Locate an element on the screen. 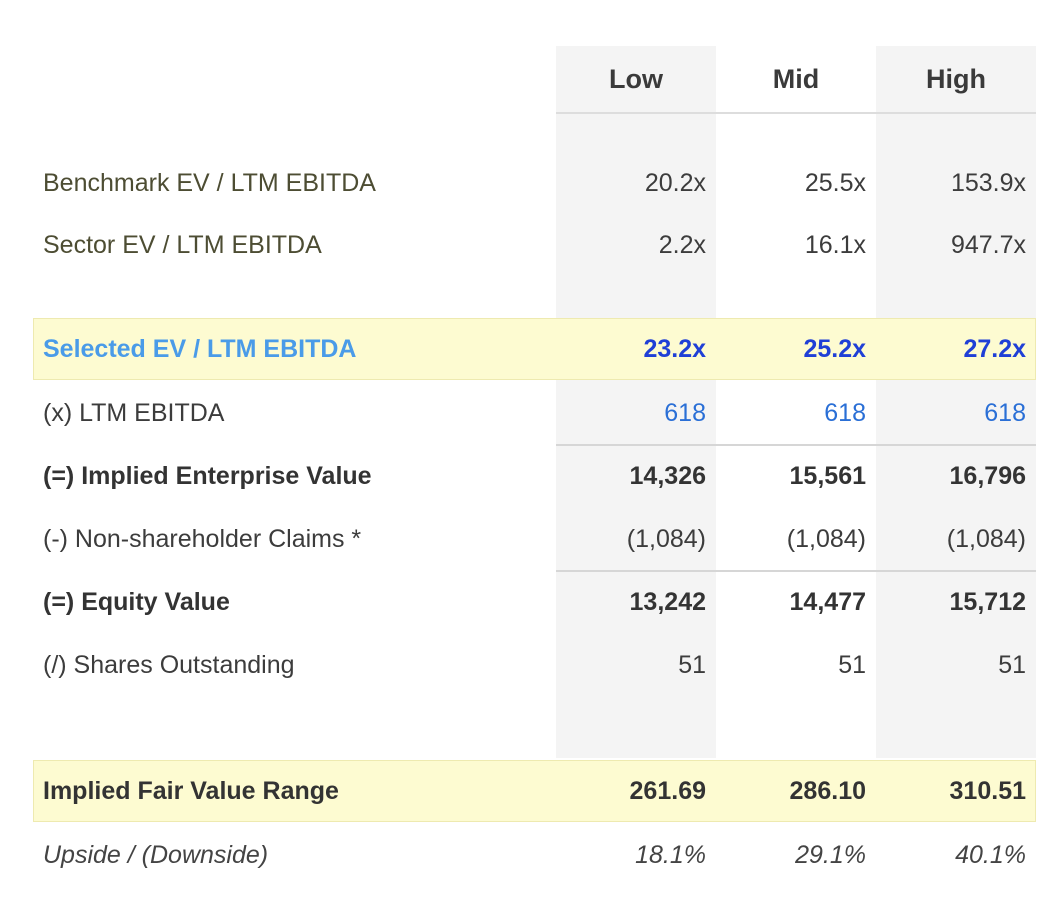 The image size is (1064, 902). benchmark-low: 20.2x is located at coordinates (675, 183).